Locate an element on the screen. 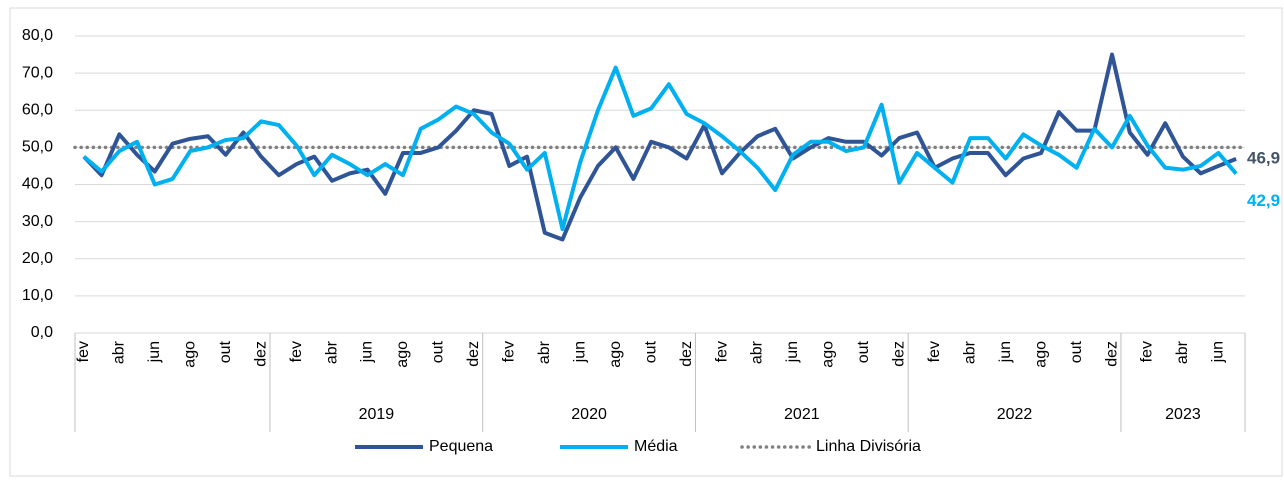  y-tick-label: 10,0 is located at coordinates (37, 295).